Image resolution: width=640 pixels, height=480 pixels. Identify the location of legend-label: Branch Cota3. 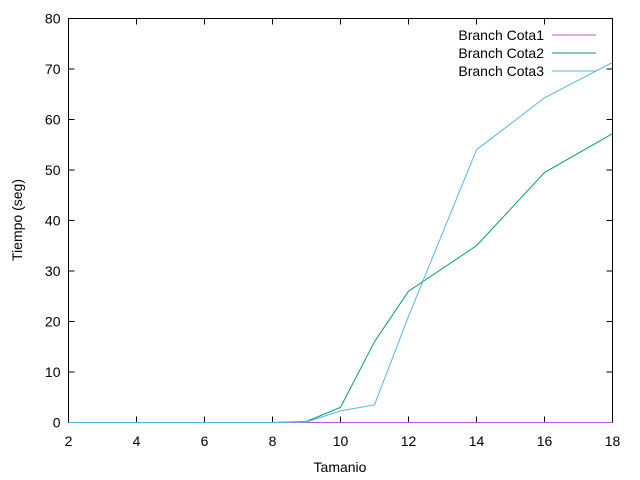
(501, 71).